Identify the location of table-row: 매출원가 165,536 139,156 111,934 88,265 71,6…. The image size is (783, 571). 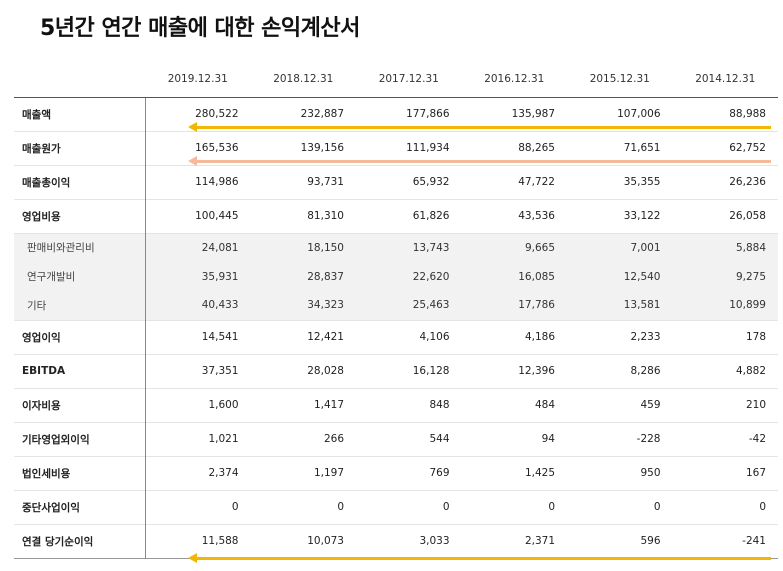
(396, 148).